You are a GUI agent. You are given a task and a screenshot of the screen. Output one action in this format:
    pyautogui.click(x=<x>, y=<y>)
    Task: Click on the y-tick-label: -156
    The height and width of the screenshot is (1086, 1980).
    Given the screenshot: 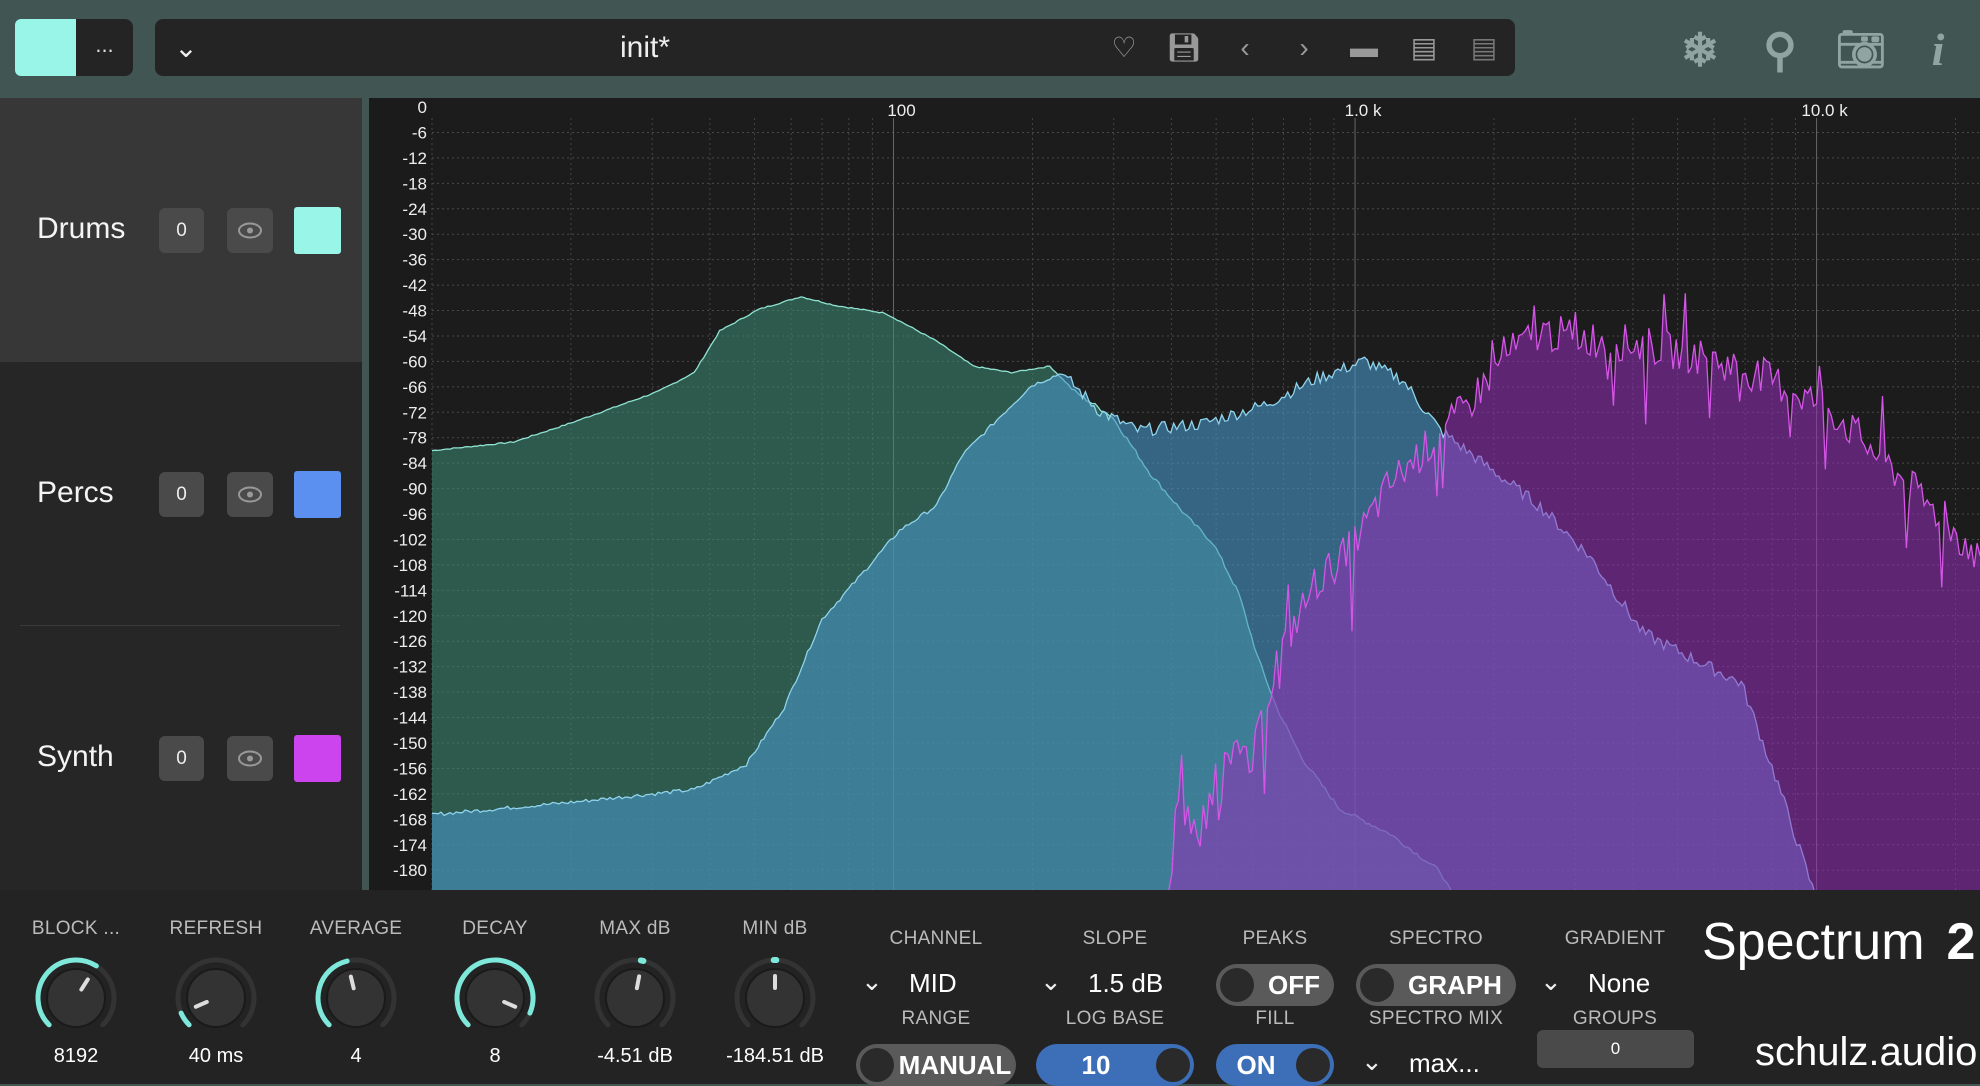 What is the action you would take?
    pyautogui.click(x=410, y=768)
    